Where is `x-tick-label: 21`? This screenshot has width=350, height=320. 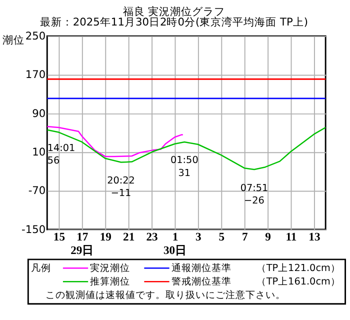
x-tick-label: 21 is located at coordinates (129, 237).